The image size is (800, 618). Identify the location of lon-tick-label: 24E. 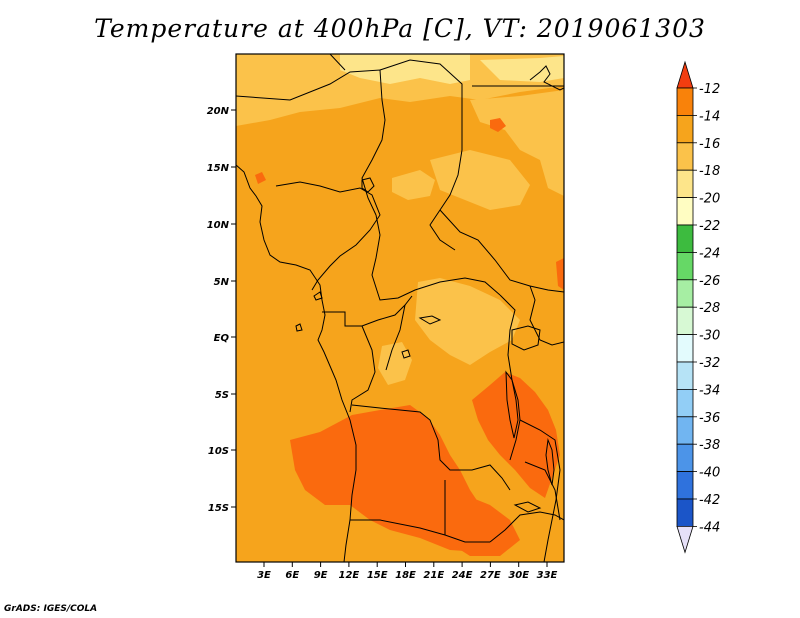
(462, 575).